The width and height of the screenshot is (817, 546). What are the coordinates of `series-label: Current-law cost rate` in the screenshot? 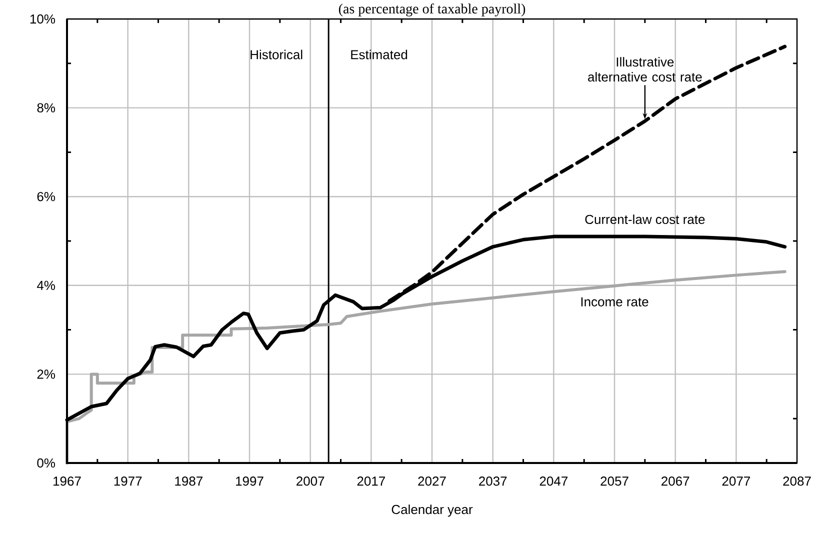 It's located at (645, 219).